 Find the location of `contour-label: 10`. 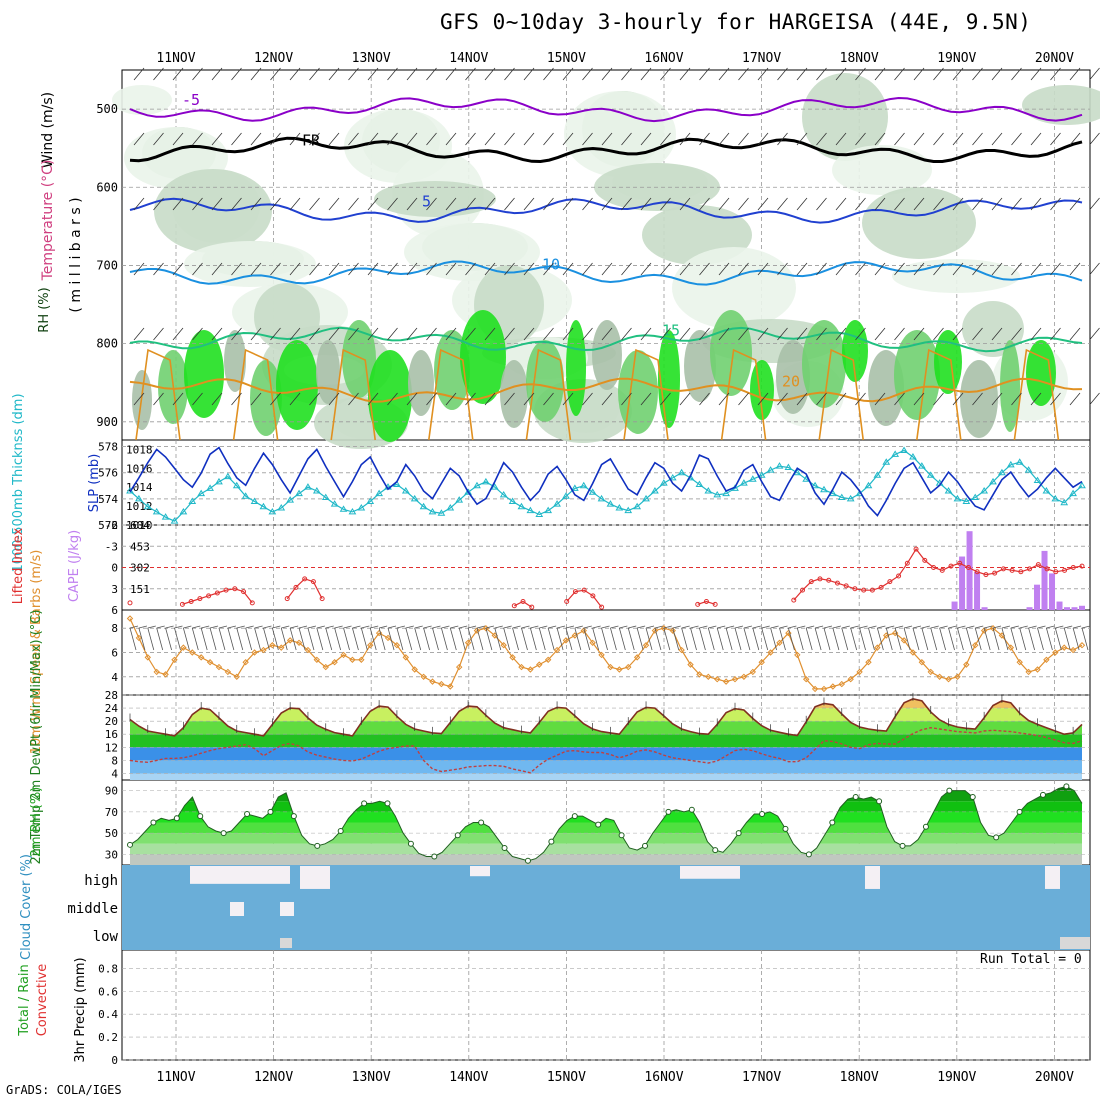

contour-label: 10 is located at coordinates (551, 264).